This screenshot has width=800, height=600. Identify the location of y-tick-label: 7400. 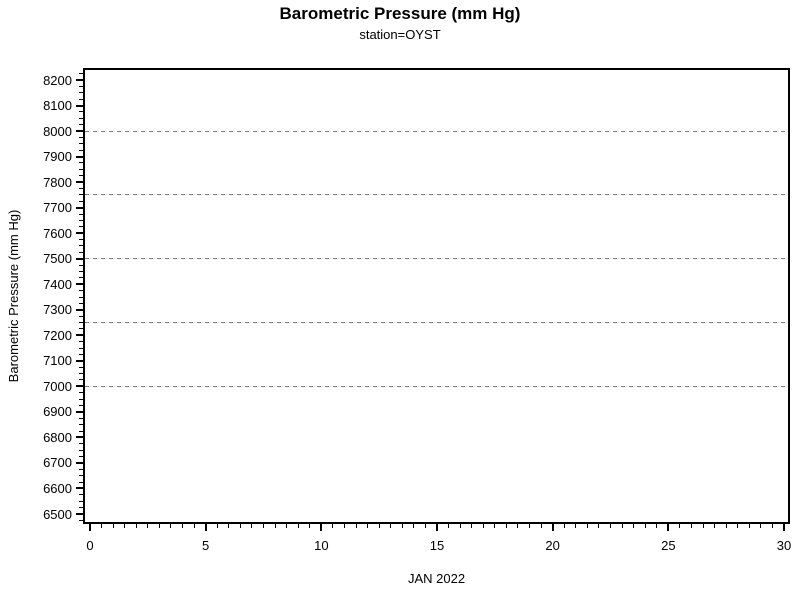
(57, 284).